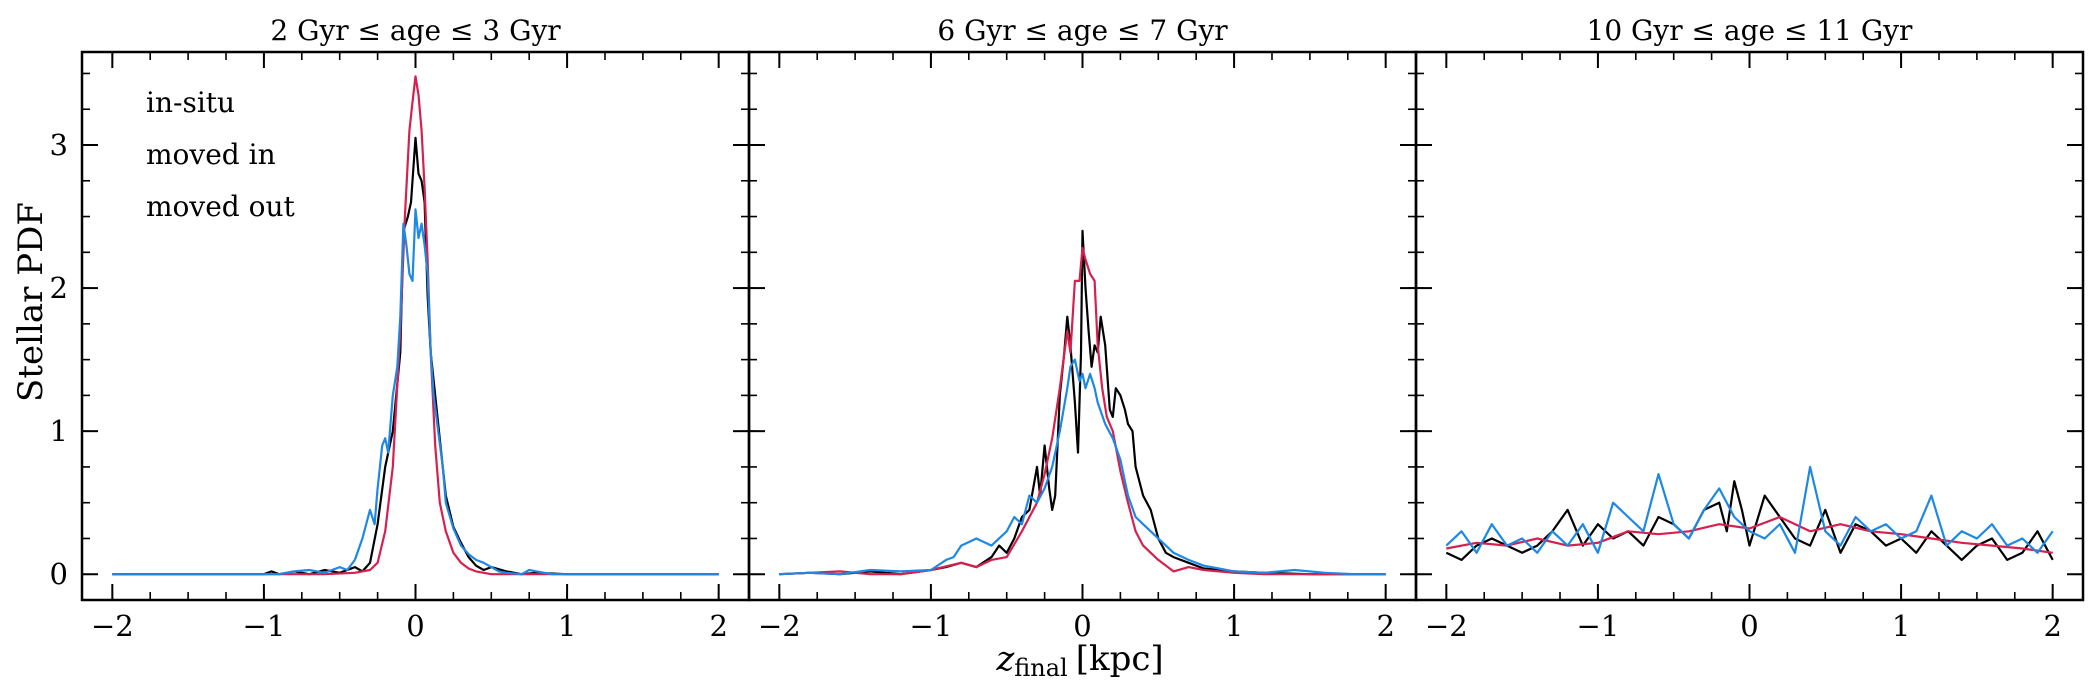 The image size is (2100, 700). What do you see at coordinates (190, 102) in the screenshot?
I see `legend-label-in-situ: in-situ` at bounding box center [190, 102].